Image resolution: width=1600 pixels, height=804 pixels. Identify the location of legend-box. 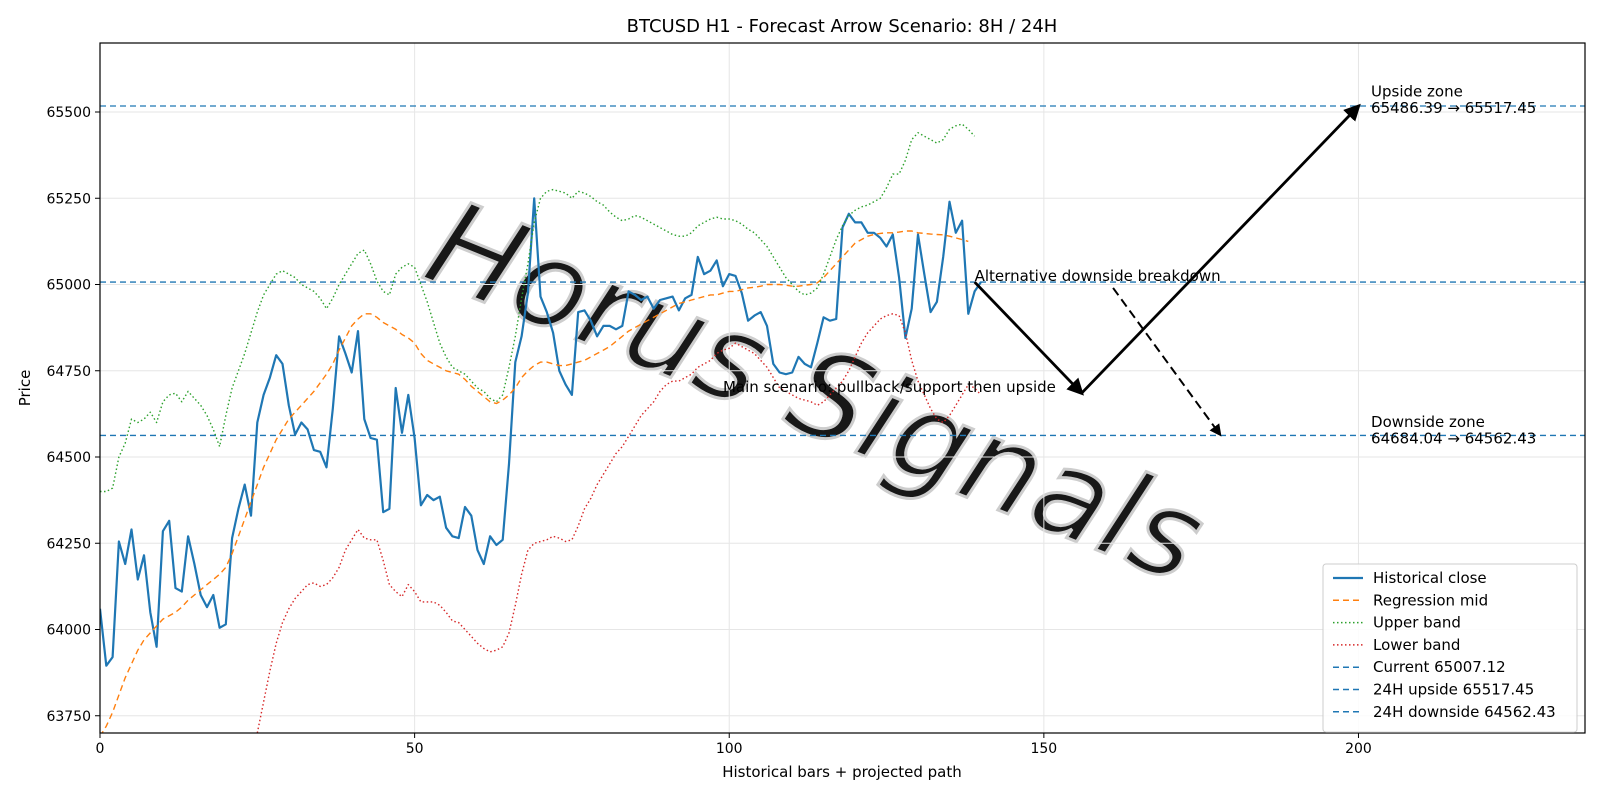
(1450, 648).